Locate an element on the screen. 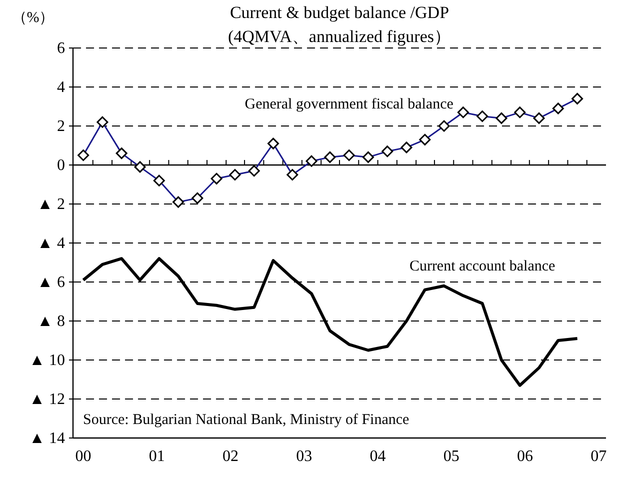 This screenshot has width=624, height=484. y-tick-label: 6 is located at coordinates (61, 48).